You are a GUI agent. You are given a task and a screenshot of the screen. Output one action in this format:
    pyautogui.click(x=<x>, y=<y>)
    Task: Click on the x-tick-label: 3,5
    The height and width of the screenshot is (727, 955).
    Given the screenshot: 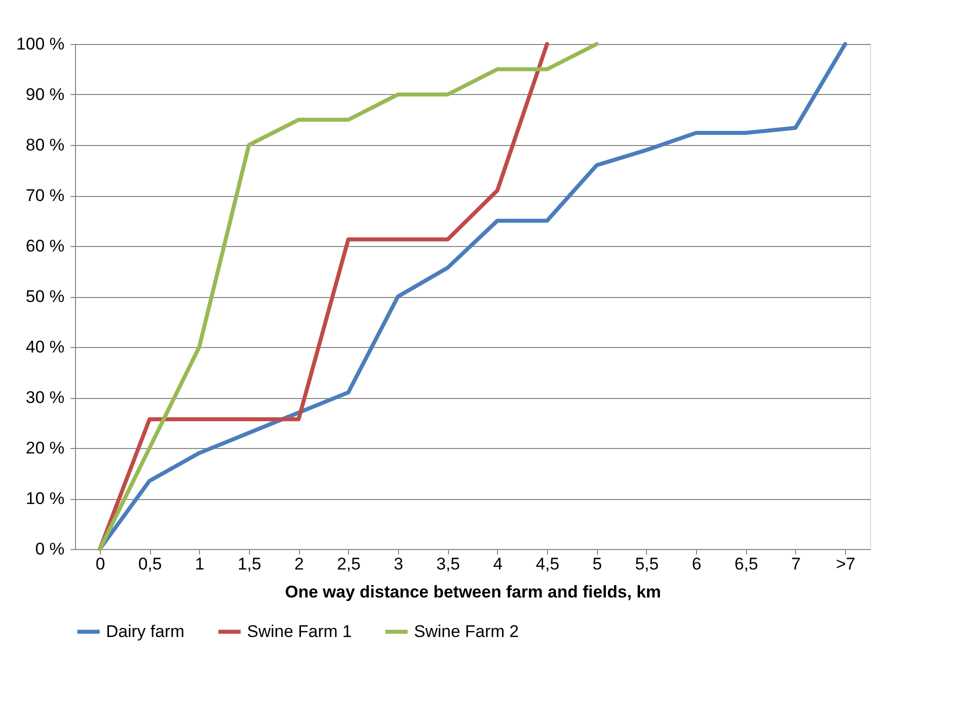 What is the action you would take?
    pyautogui.click(x=448, y=564)
    